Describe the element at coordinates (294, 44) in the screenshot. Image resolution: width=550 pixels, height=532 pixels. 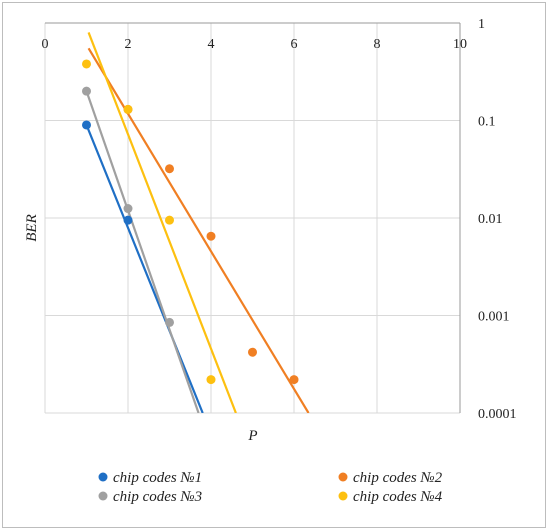
I see `x-tick-label: 6` at that location.